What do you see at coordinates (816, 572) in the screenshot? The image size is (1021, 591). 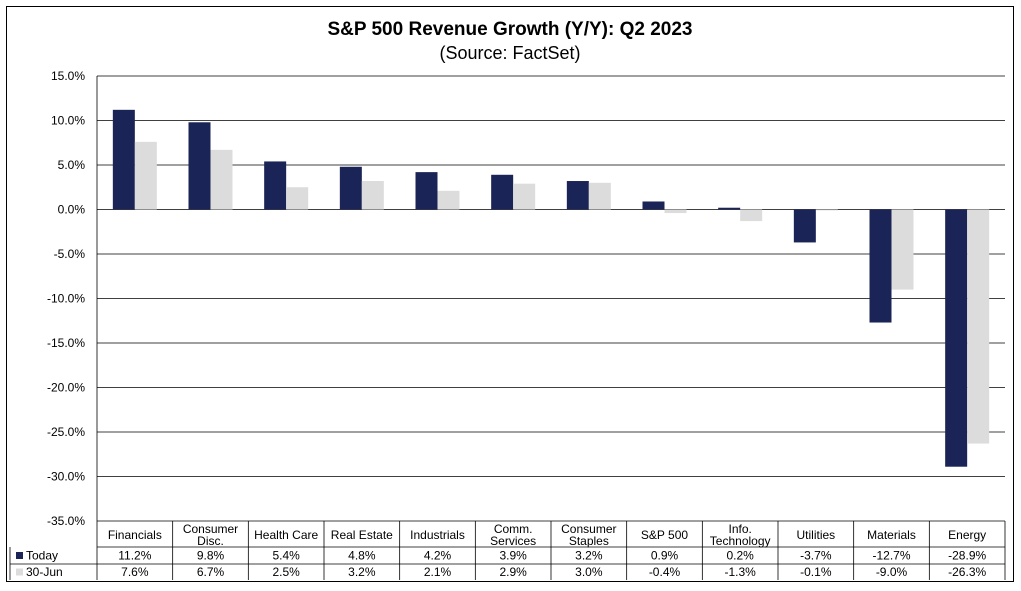 I see `data-label: -0.1%` at bounding box center [816, 572].